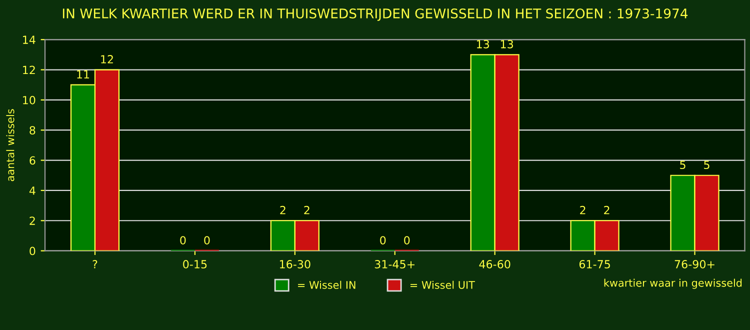  Describe the element at coordinates (29, 40) in the screenshot. I see `y-tick-label: 14` at that location.